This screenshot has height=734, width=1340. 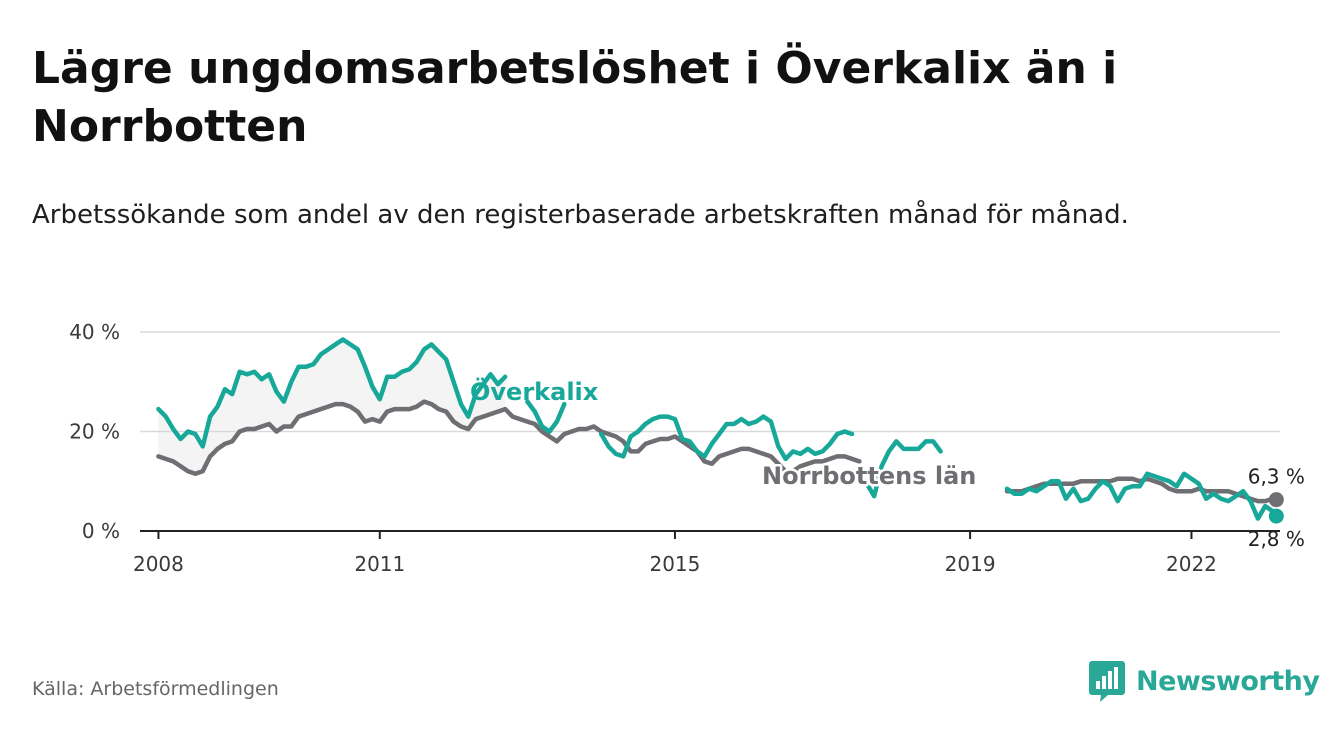 What do you see at coordinates (94, 332) in the screenshot?
I see `y-tick-label: 40 %` at bounding box center [94, 332].